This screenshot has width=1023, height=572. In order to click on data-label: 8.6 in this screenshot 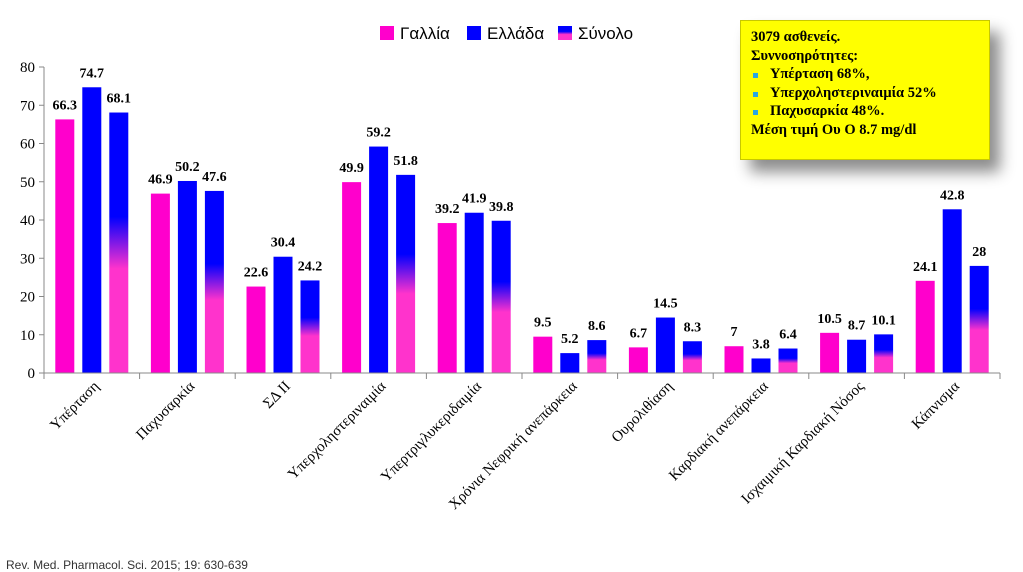, I will do `click(597, 326)`.